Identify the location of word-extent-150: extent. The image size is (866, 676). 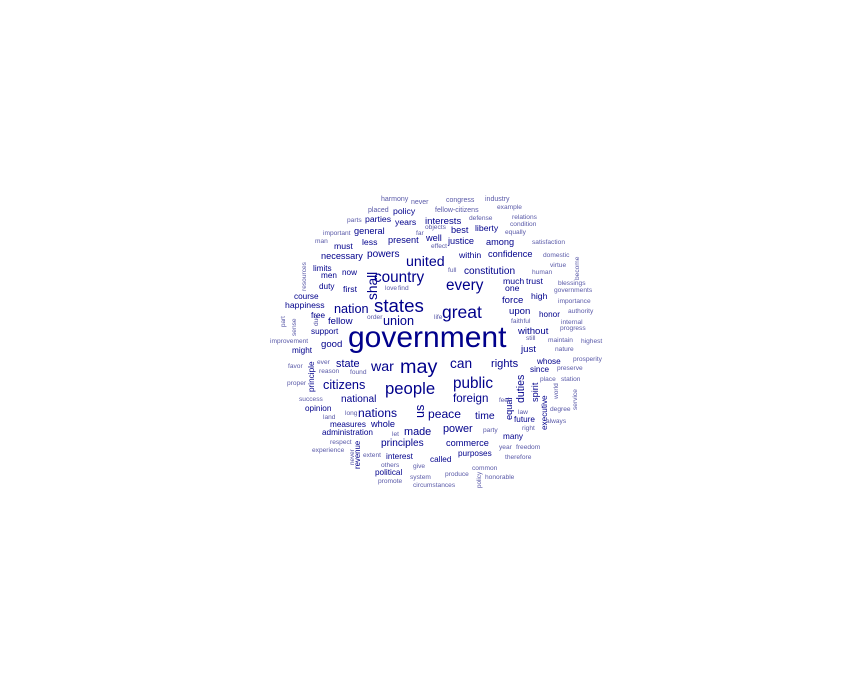
(372, 455).